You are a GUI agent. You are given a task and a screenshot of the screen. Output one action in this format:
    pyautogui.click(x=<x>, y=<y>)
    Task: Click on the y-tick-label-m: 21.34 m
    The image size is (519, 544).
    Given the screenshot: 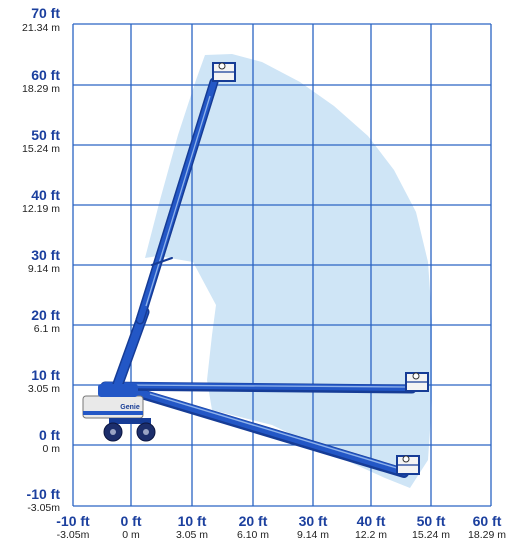 What is the action you would take?
    pyautogui.click(x=41, y=28)
    